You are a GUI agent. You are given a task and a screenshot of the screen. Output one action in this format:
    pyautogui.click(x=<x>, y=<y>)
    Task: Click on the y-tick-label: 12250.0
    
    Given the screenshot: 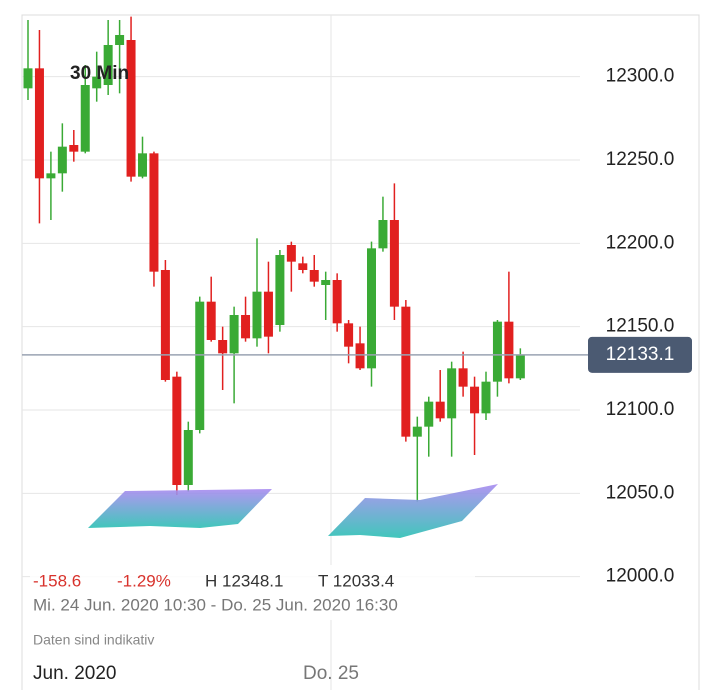 What is the action you would take?
    pyautogui.click(x=640, y=159)
    